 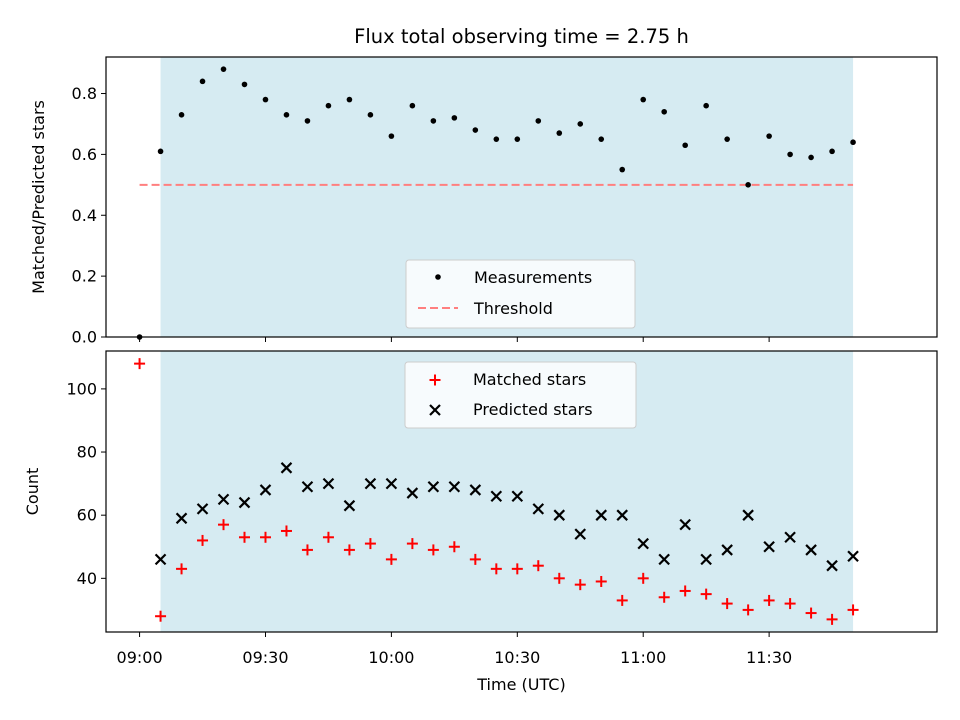 What do you see at coordinates (520, 684) in the screenshot?
I see `x-axis-label: Time (UTC)` at bounding box center [520, 684].